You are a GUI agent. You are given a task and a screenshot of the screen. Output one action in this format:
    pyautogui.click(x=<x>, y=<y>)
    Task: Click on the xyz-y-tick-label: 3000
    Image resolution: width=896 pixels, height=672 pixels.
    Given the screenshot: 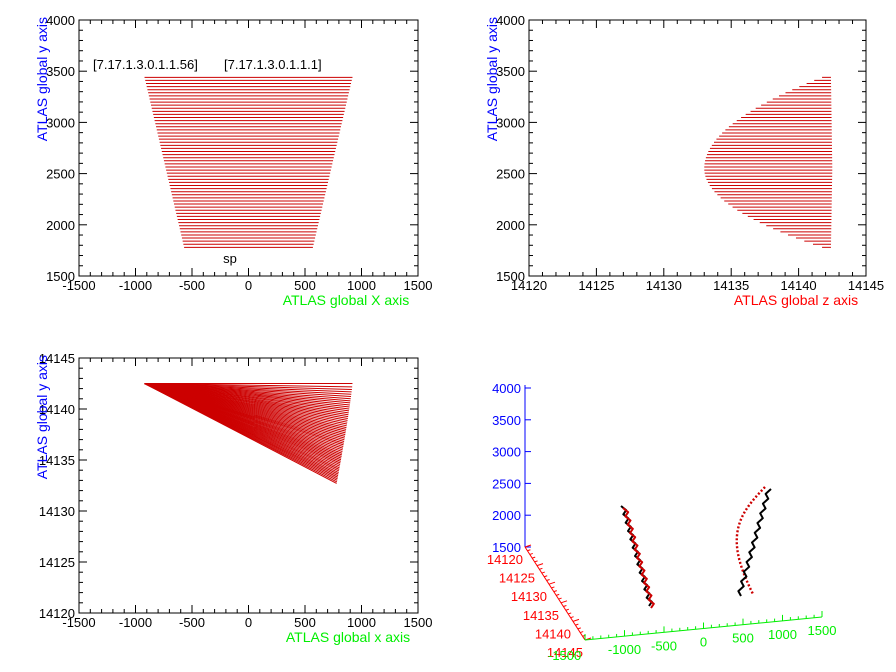 What is the action you would take?
    pyautogui.click(x=506, y=452)
    